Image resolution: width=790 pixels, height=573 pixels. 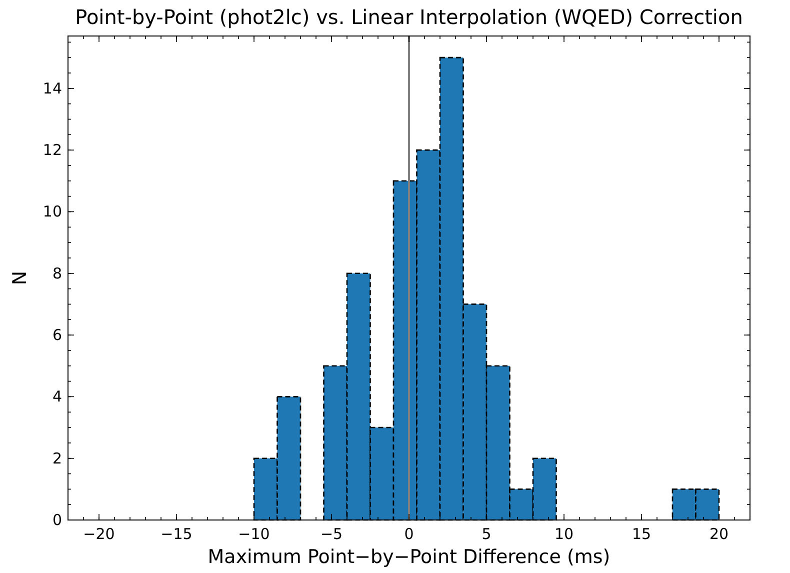 What do you see at coordinates (52, 88) in the screenshot?
I see `y-tick-label: 14` at bounding box center [52, 88].